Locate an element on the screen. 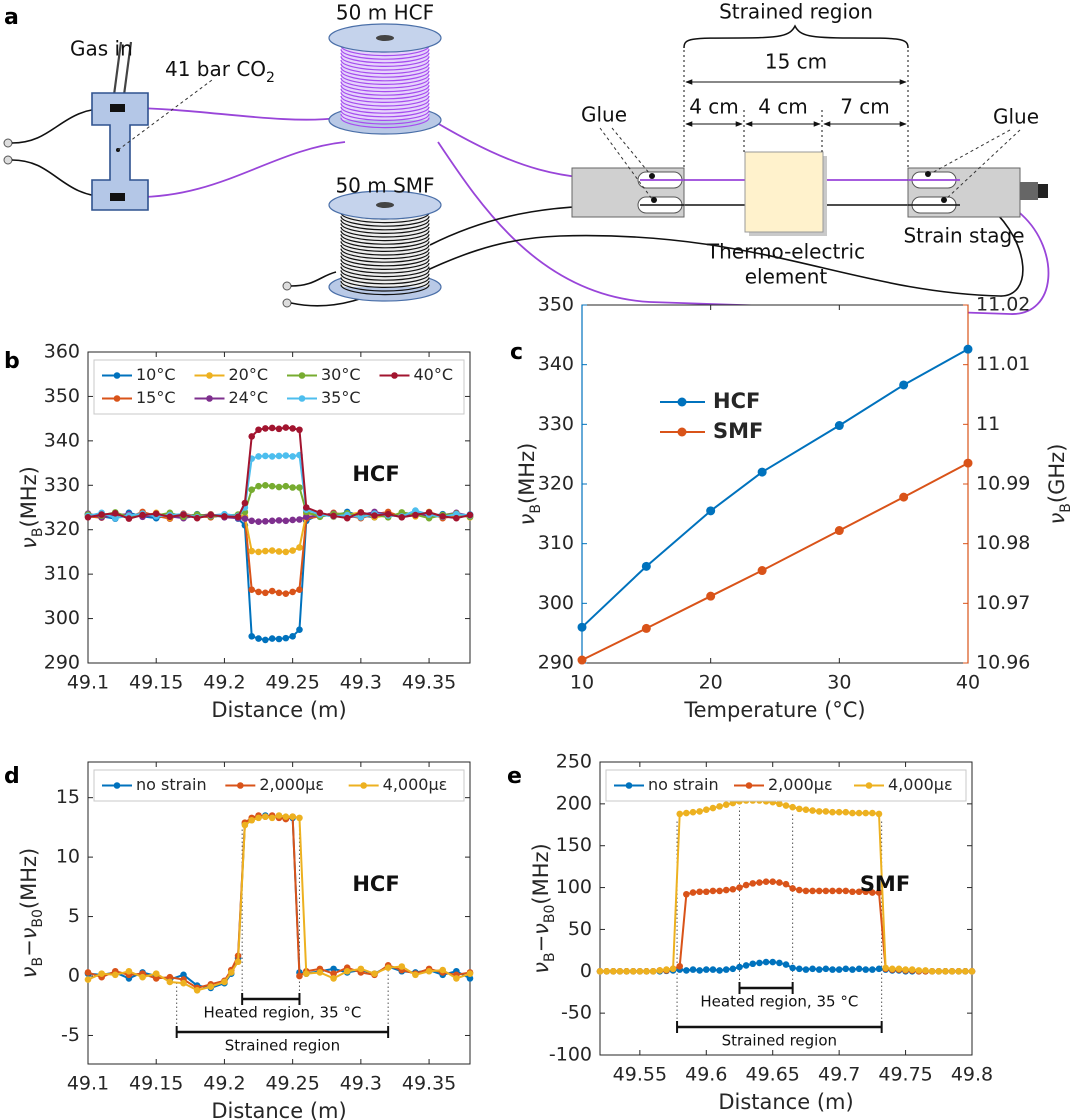 This screenshot has width=1080, height=1120. y2-tick-label: 11.02 is located at coordinates (1003, 305).